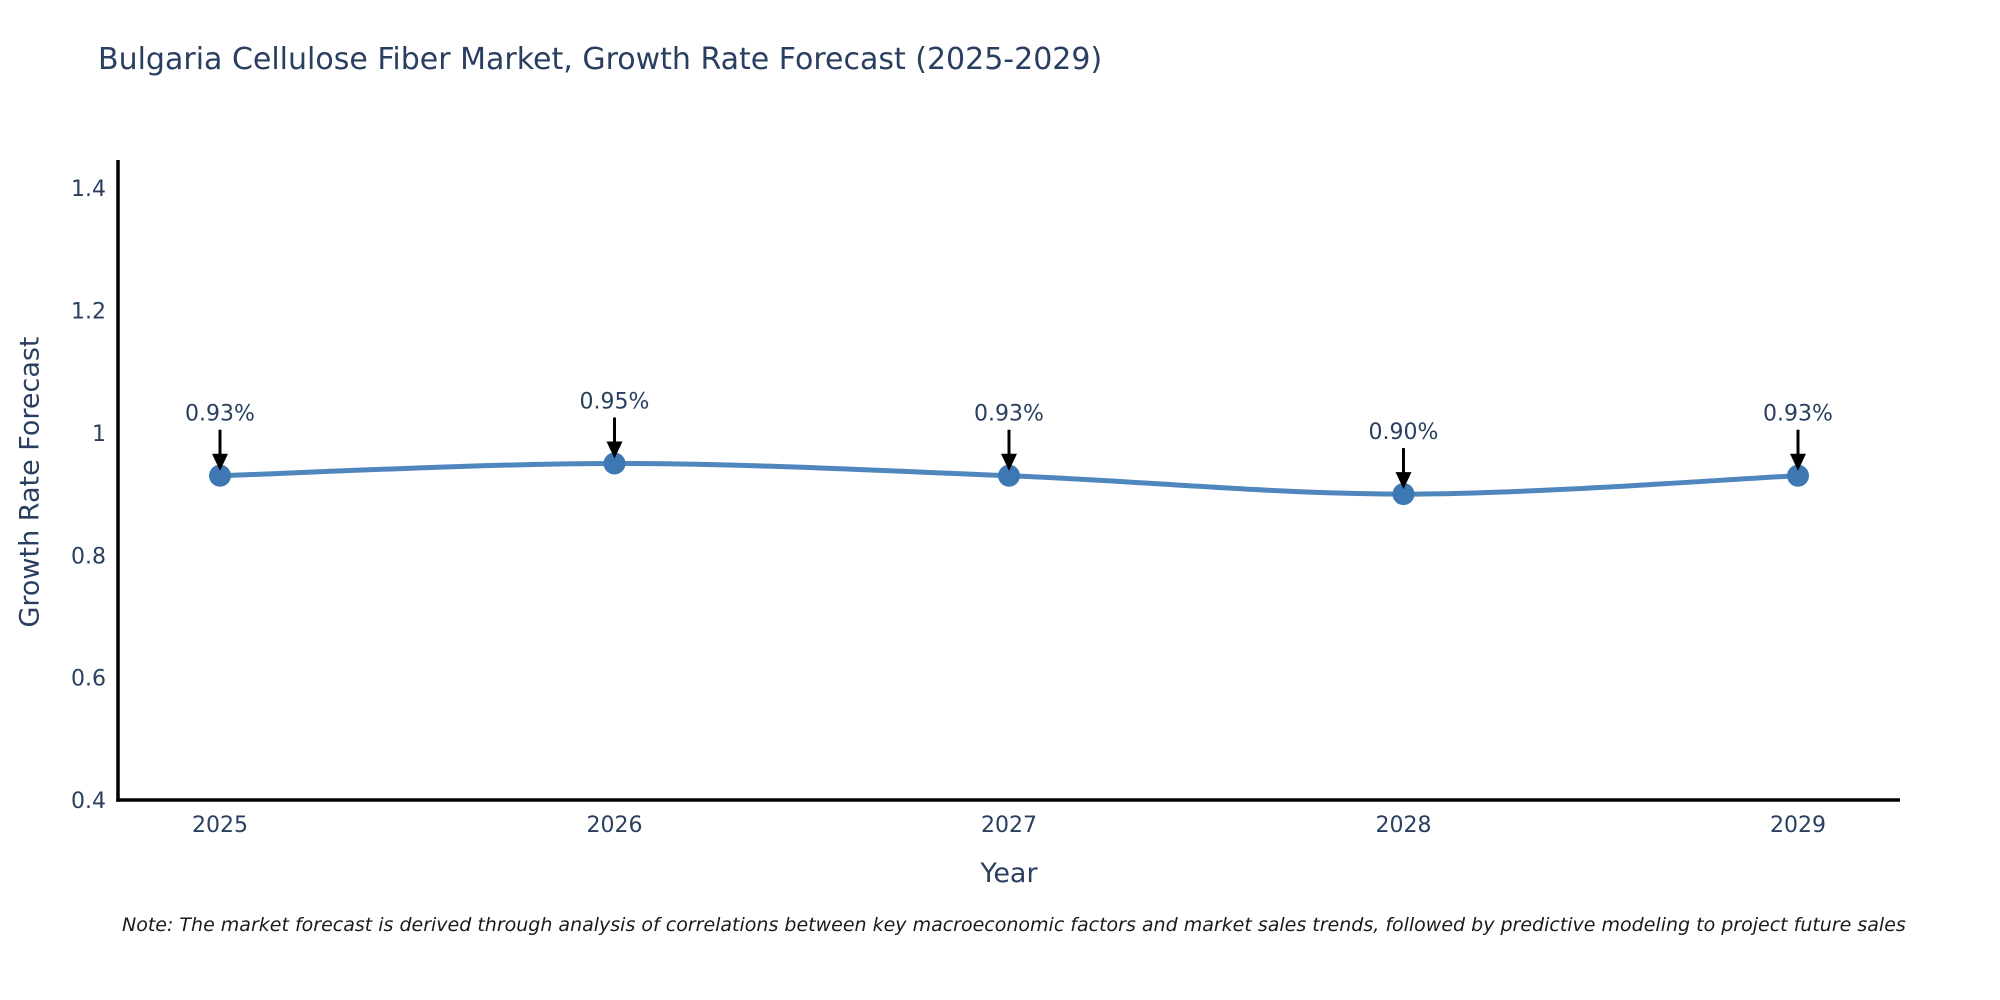 Image resolution: width=2000 pixels, height=1000 pixels. Describe the element at coordinates (615, 401) in the screenshot. I see `point-annotation: 0.95%` at that location.